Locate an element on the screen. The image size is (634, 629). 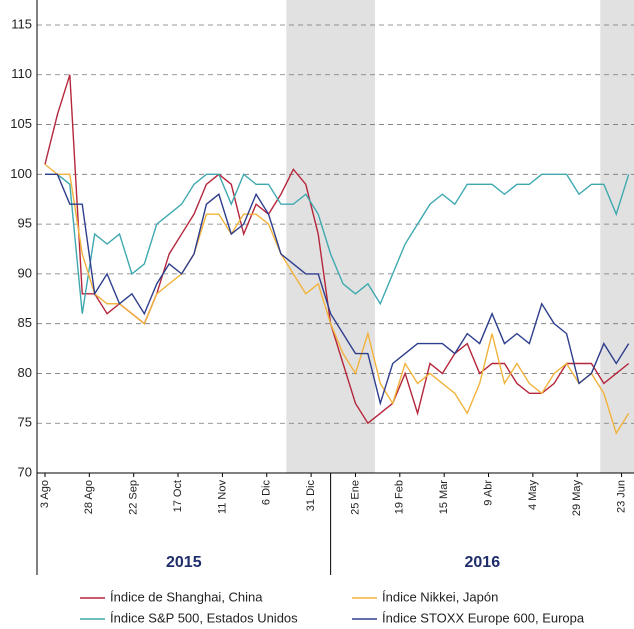
x-tick-label: 3 Ago is located at coordinates (45, 494).